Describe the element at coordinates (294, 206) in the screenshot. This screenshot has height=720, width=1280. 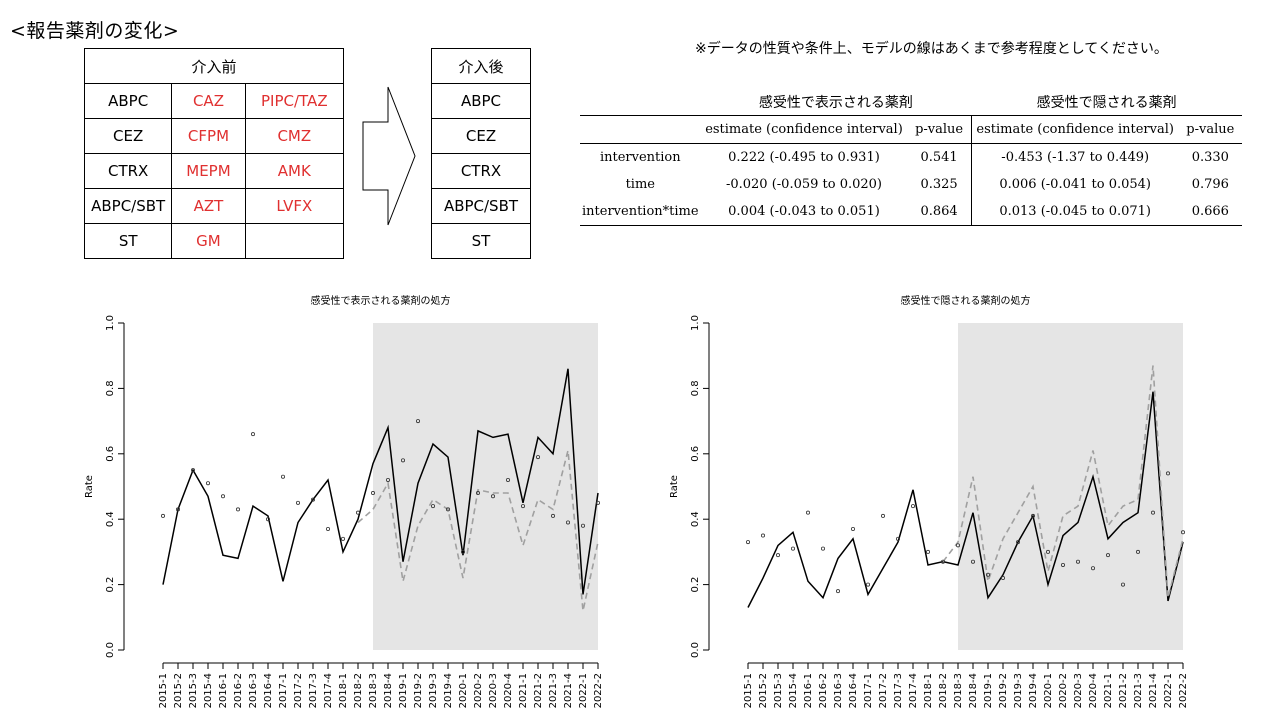
I see `before-drug-cell-hidden: LVFX` at that location.